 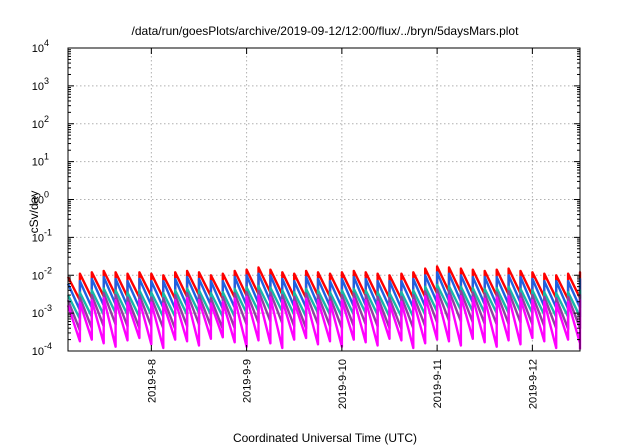 I want to click on y-tick-label: 10⁻⁴, so click(x=42, y=349).